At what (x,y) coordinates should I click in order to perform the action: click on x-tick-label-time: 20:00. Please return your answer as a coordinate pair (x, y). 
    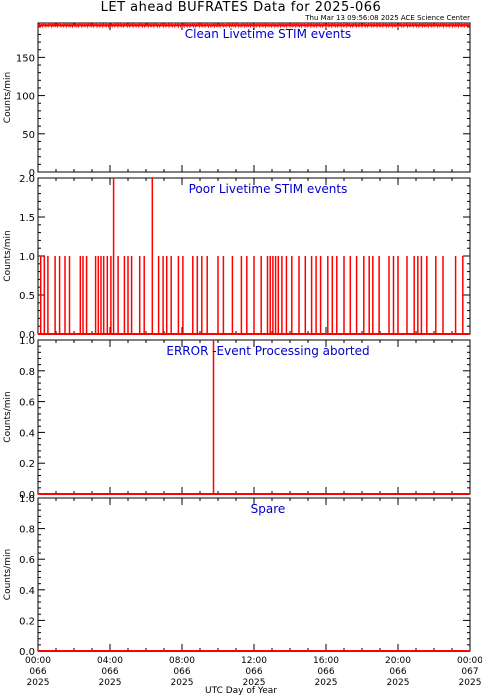
    Looking at the image, I should click on (398, 661).